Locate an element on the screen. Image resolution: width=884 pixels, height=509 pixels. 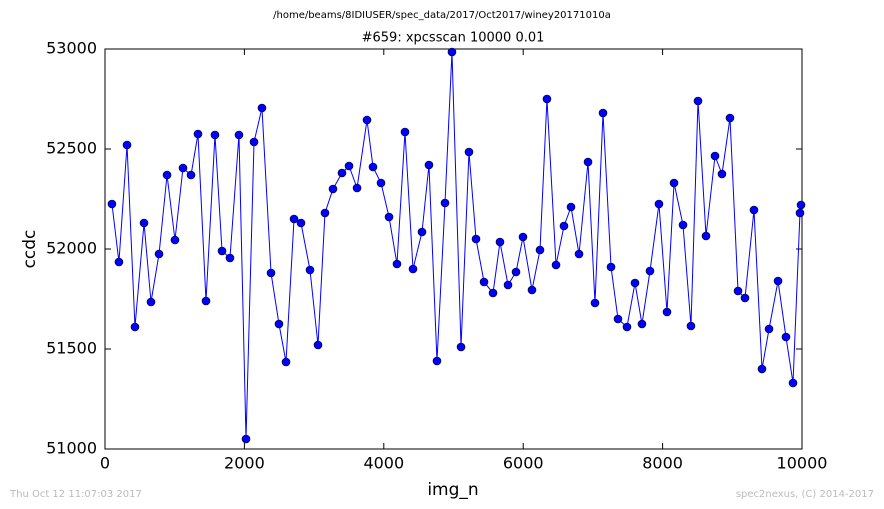
y-axis-label: ccdc is located at coordinates (30, 249).